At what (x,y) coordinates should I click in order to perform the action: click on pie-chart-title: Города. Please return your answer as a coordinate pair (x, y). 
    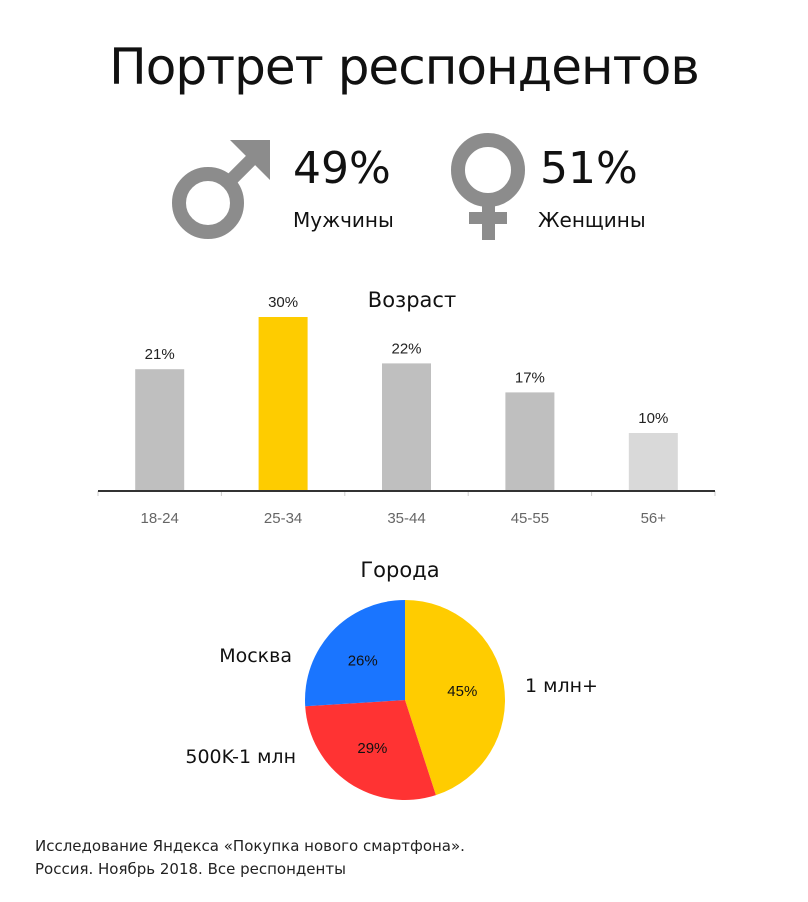
    Looking at the image, I should click on (399, 570).